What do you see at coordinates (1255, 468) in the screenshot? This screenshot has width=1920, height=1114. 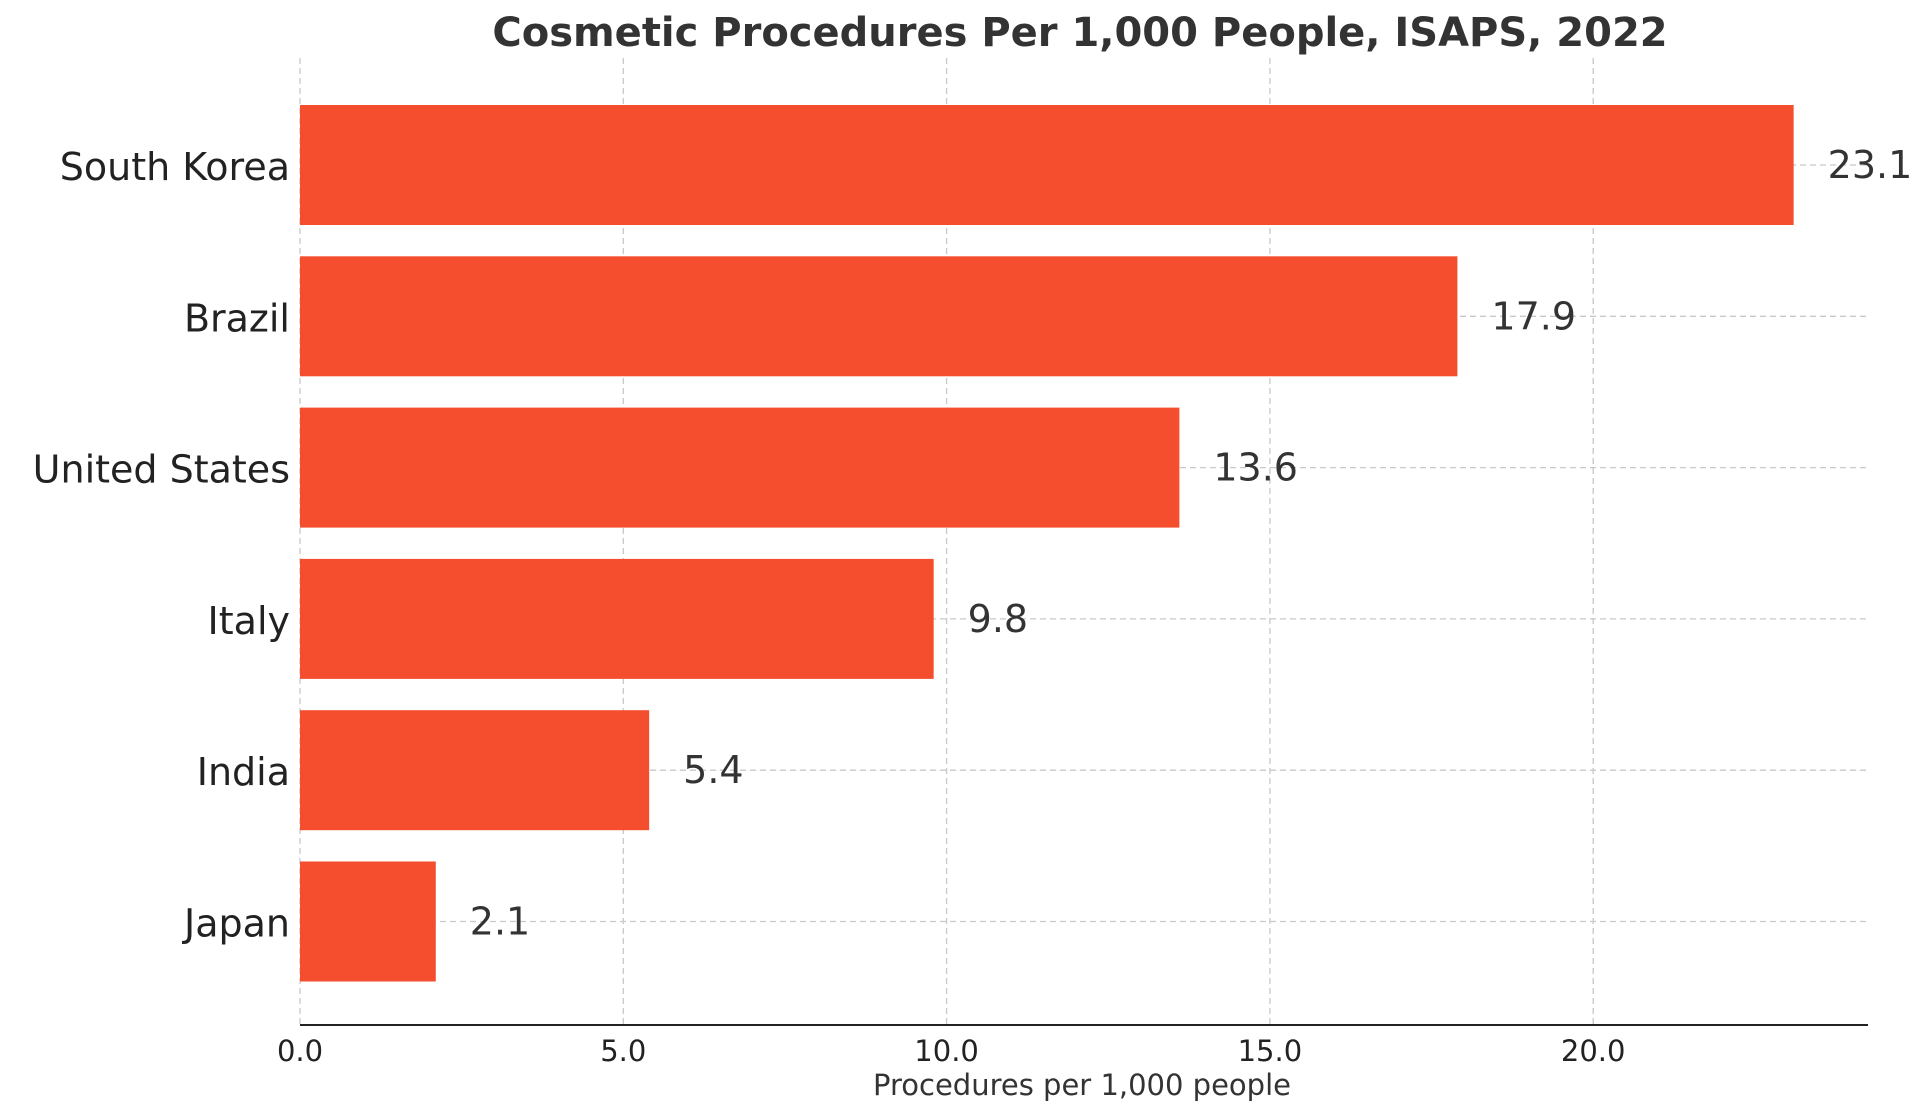 I see `value-label-2: 13.6` at bounding box center [1255, 468].